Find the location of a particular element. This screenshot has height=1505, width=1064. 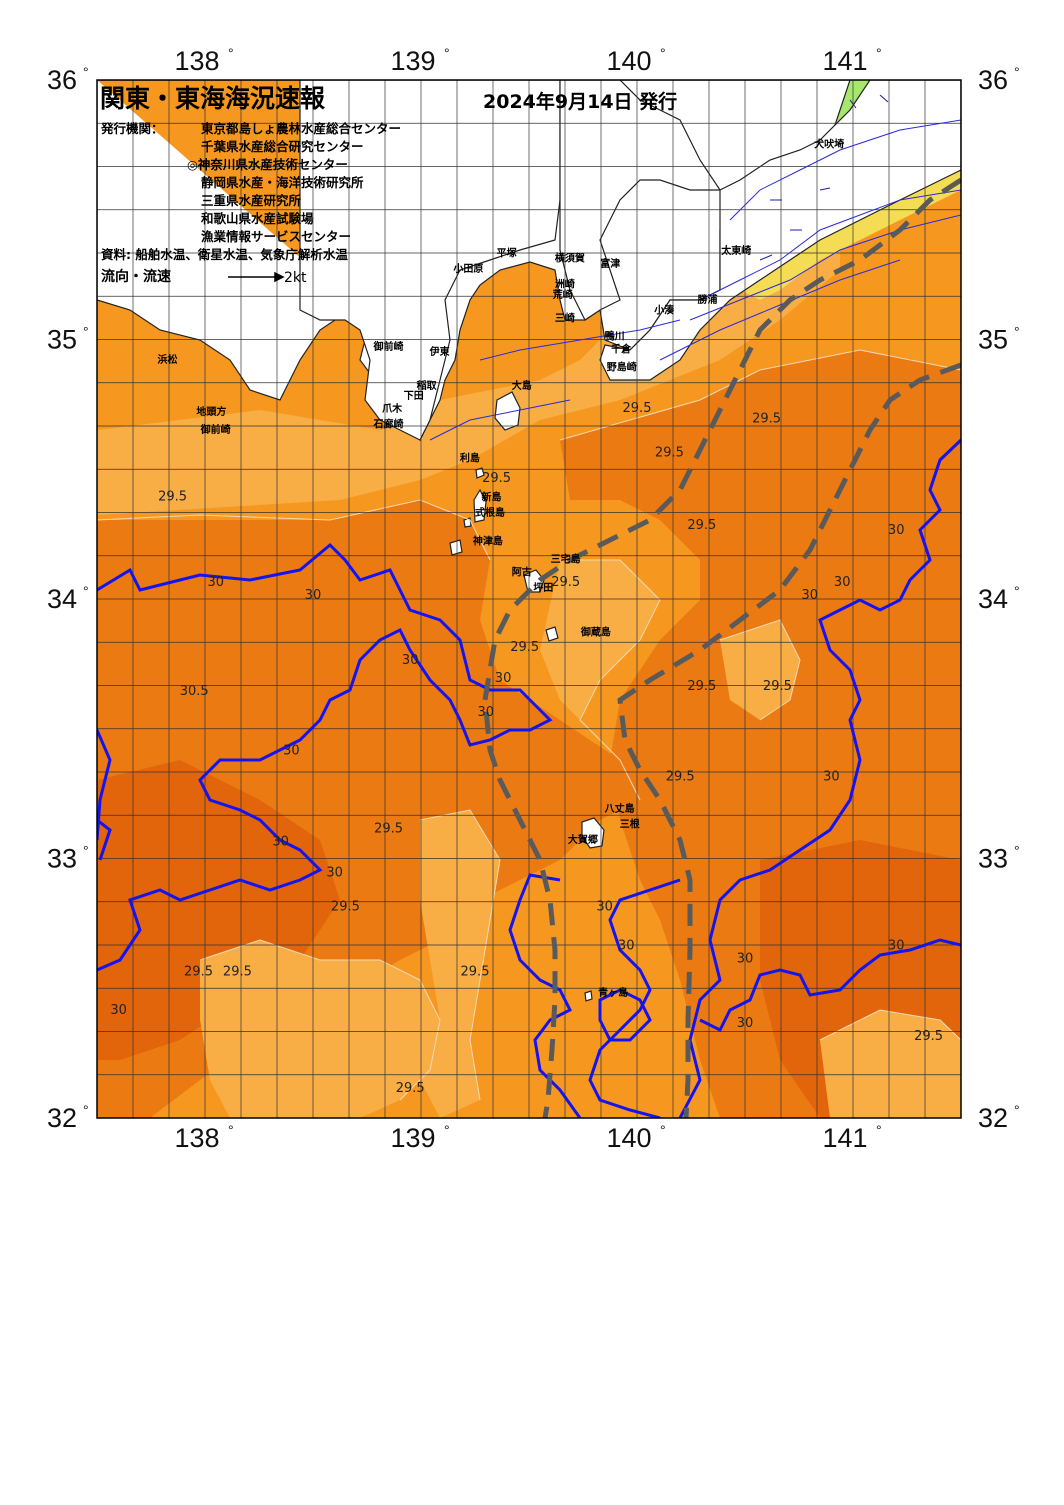

issuer-2: 千葉県水産総合研究センター is located at coordinates (282, 146).